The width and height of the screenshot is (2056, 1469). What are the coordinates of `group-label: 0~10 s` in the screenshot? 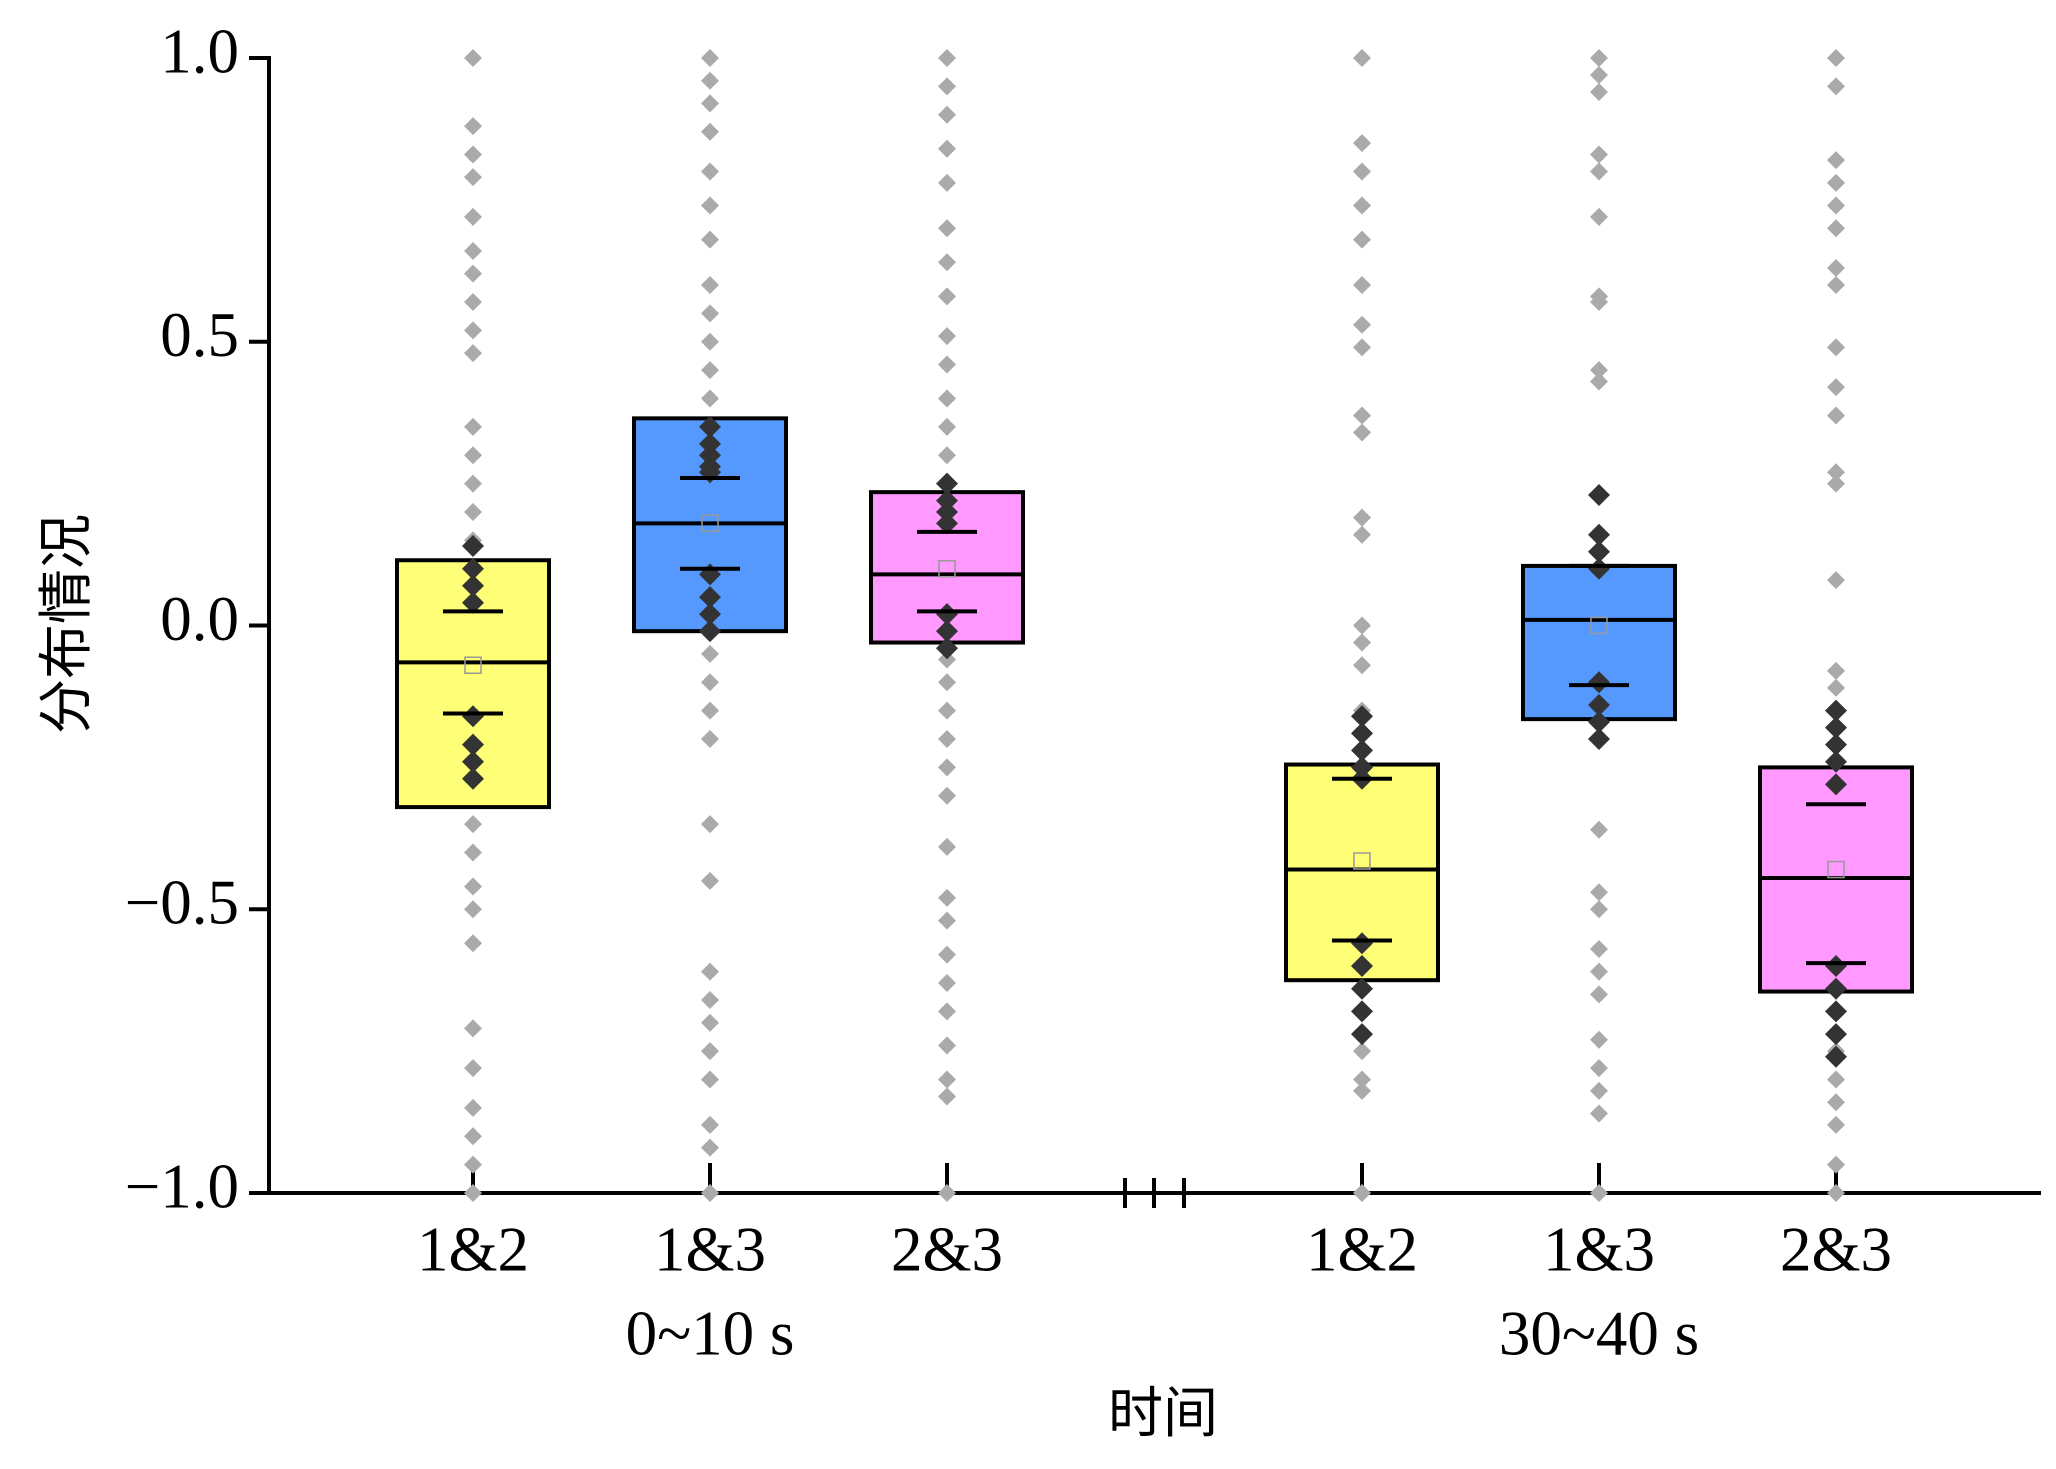 It's located at (710, 1333).